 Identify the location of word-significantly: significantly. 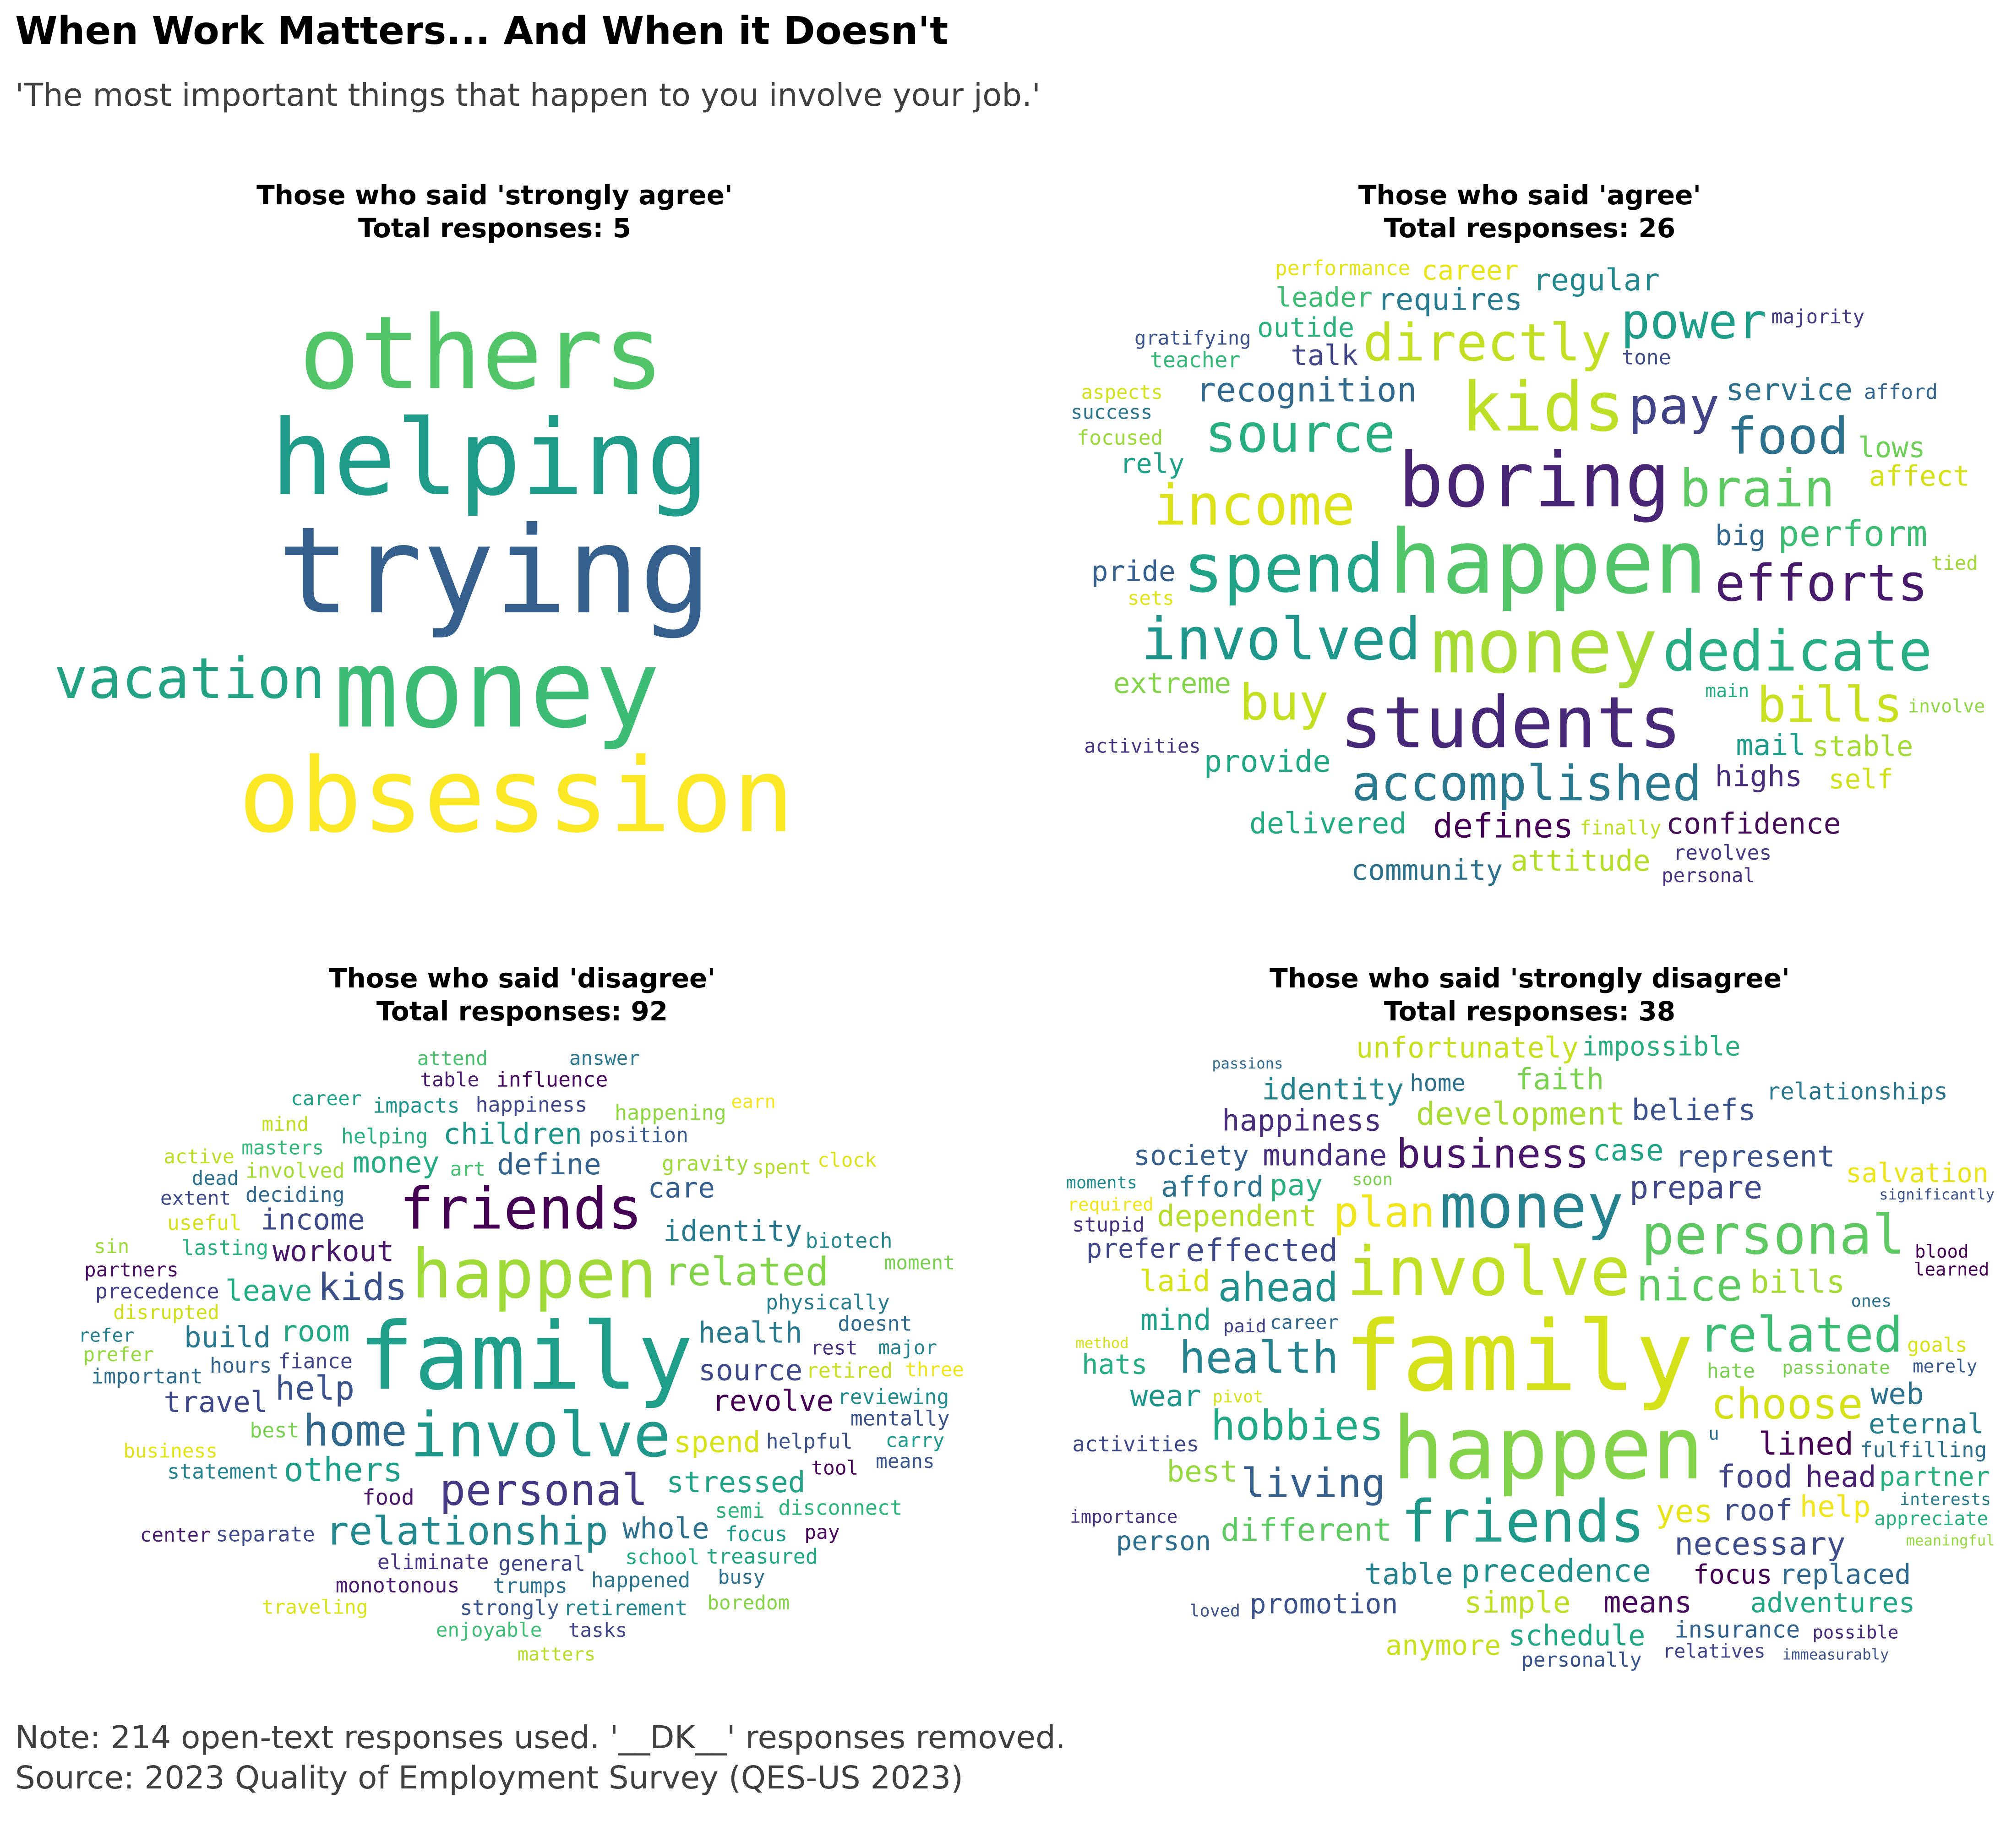
(1937, 1194).